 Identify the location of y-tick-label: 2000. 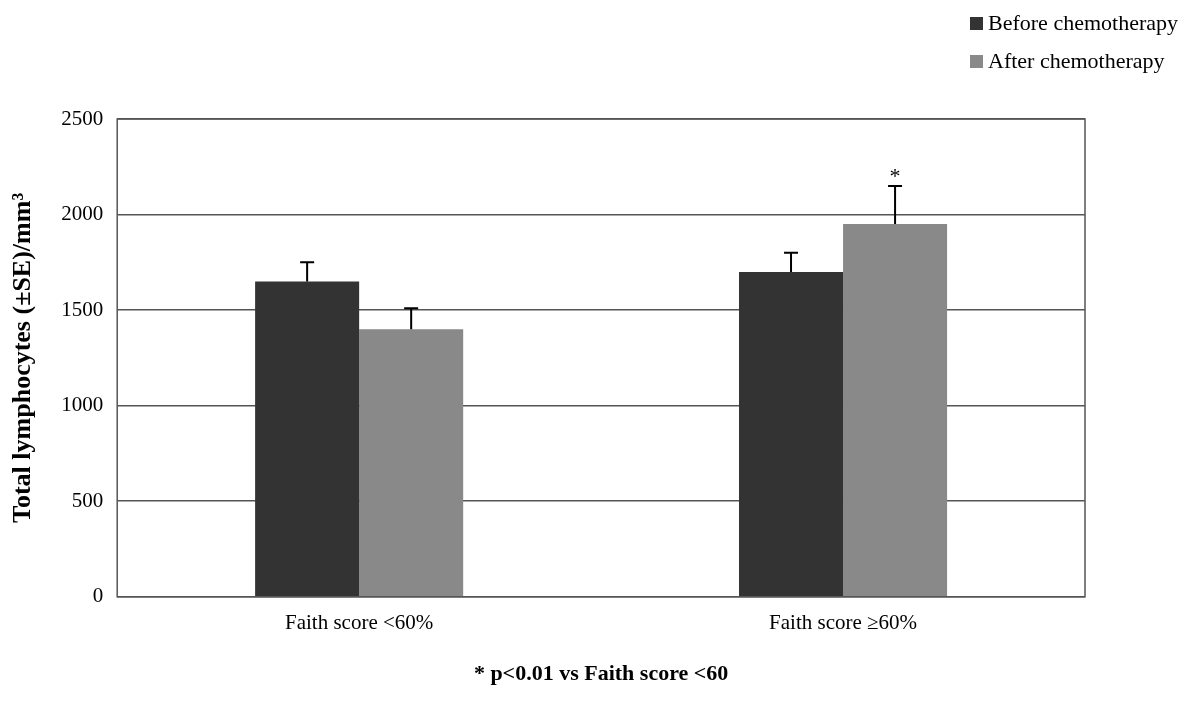
(82, 213).